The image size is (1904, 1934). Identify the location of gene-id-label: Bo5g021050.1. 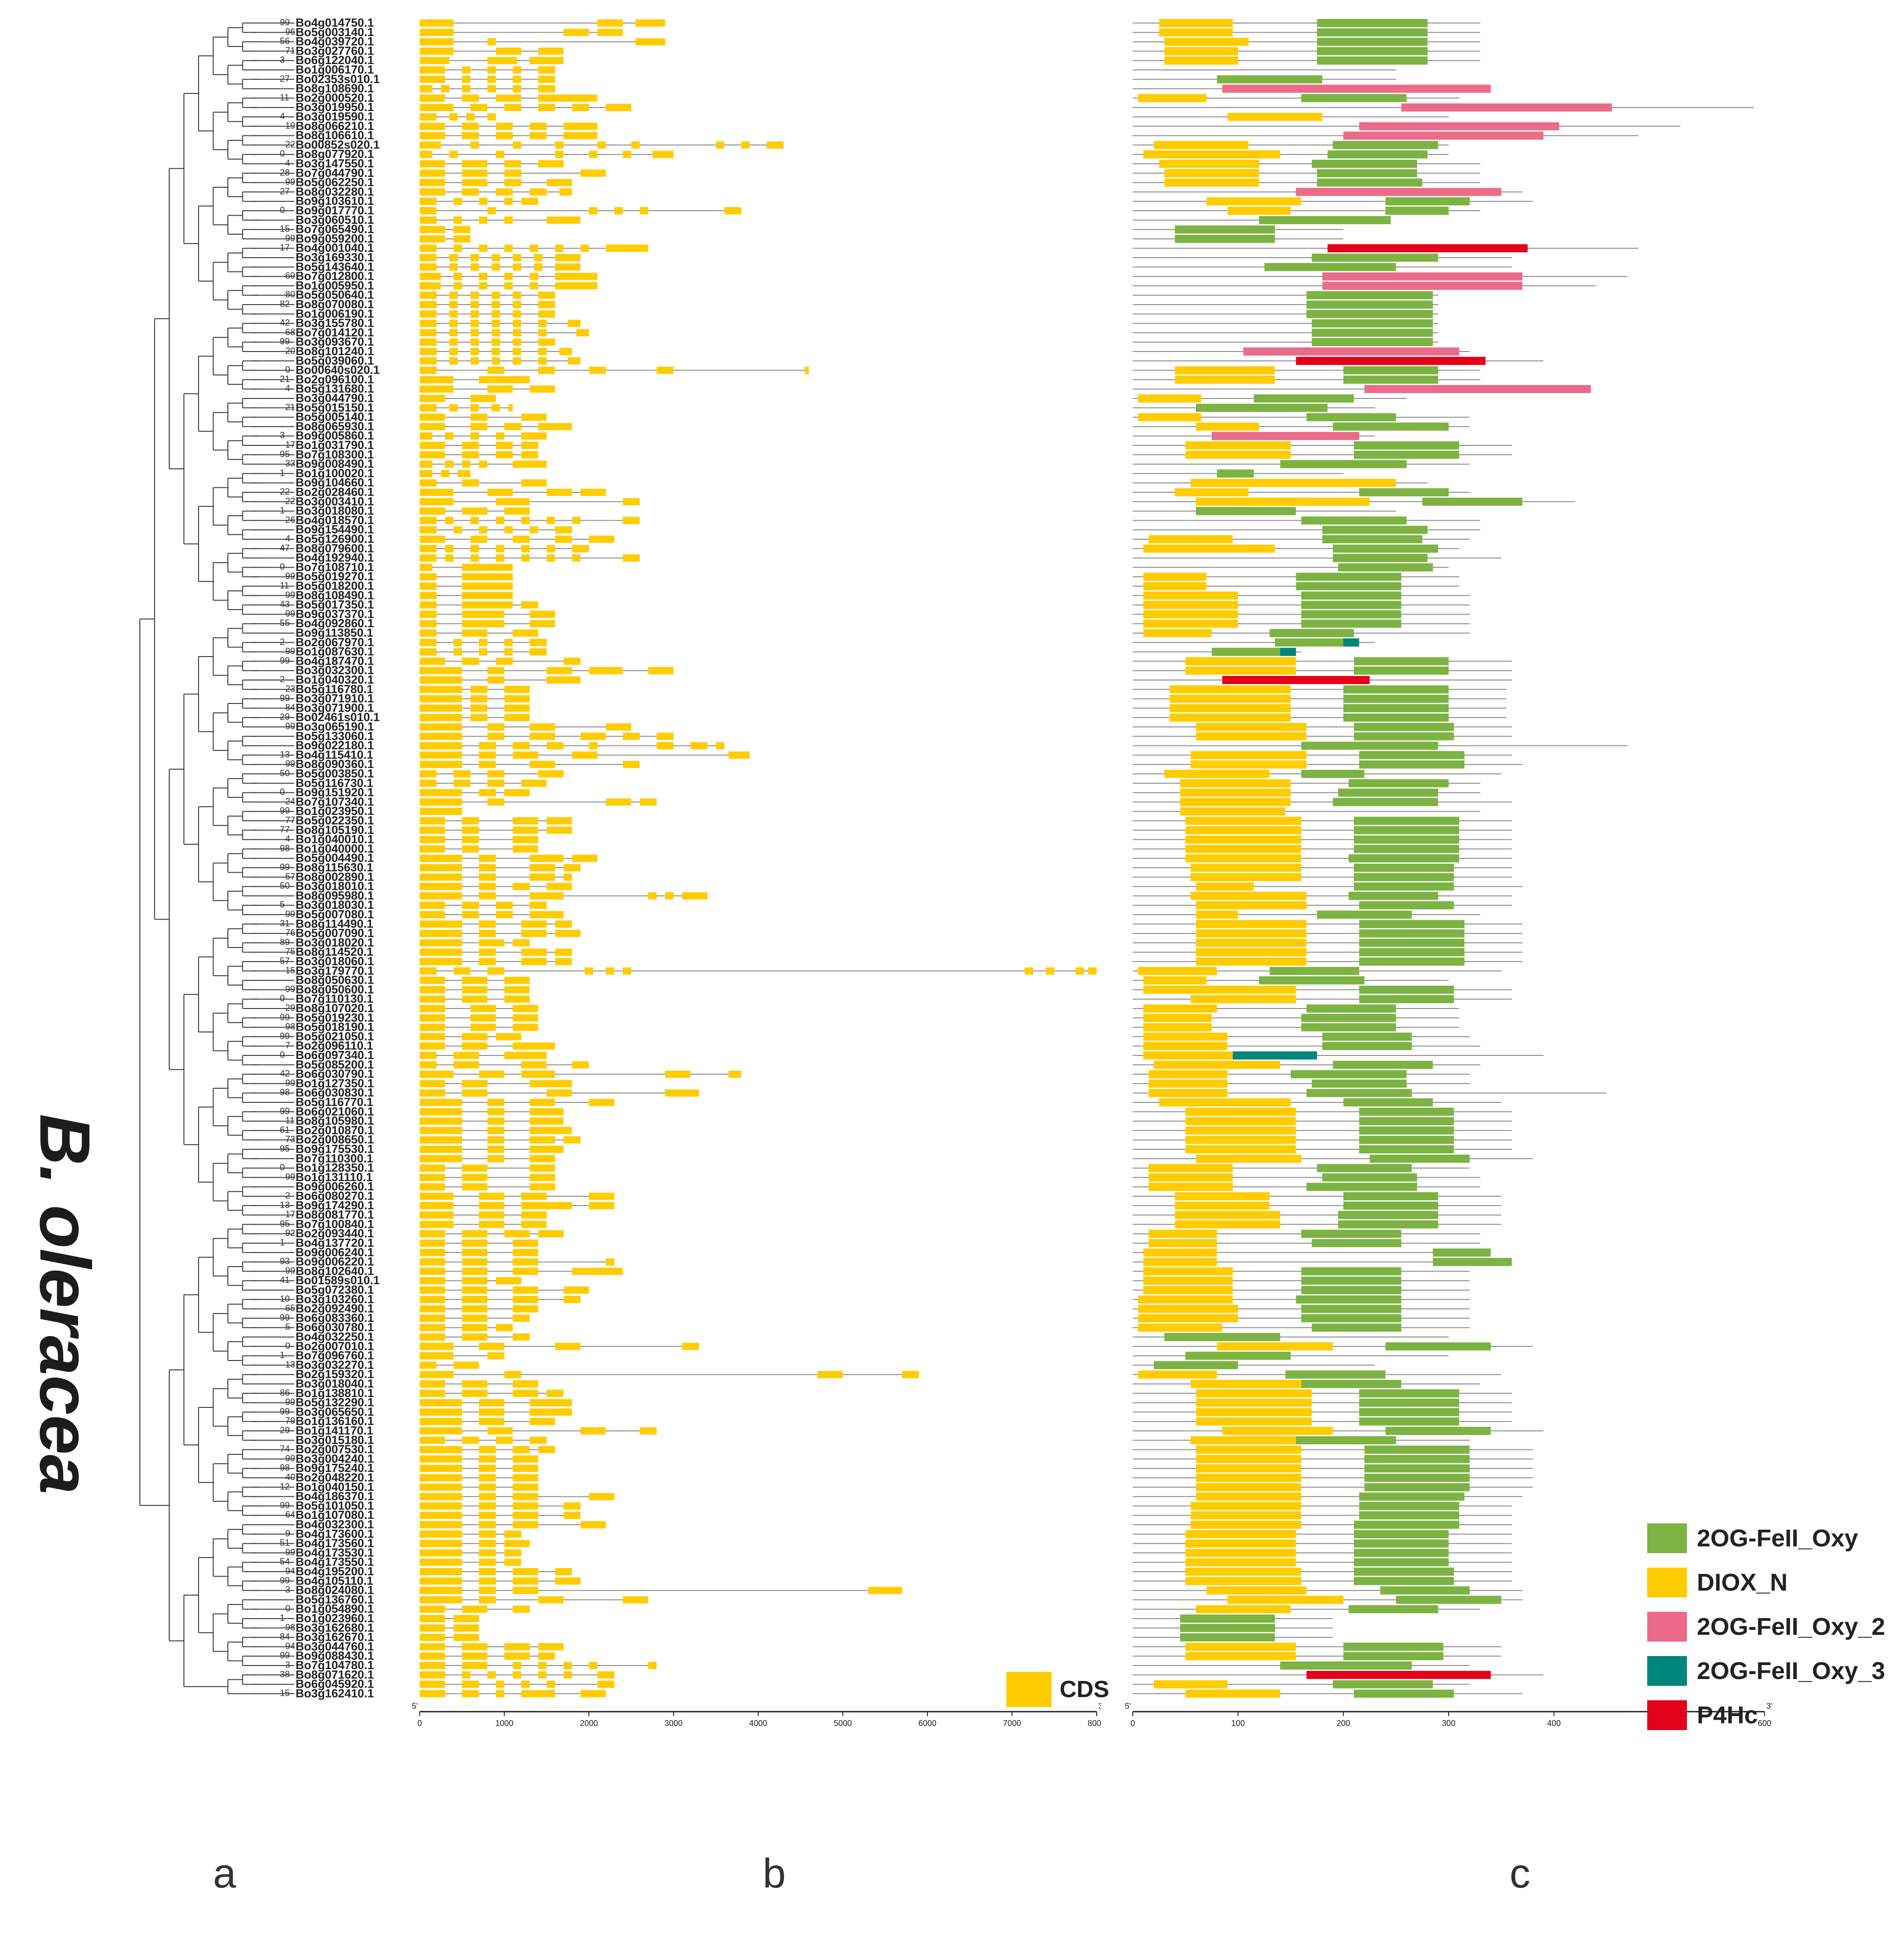
(335, 1036).